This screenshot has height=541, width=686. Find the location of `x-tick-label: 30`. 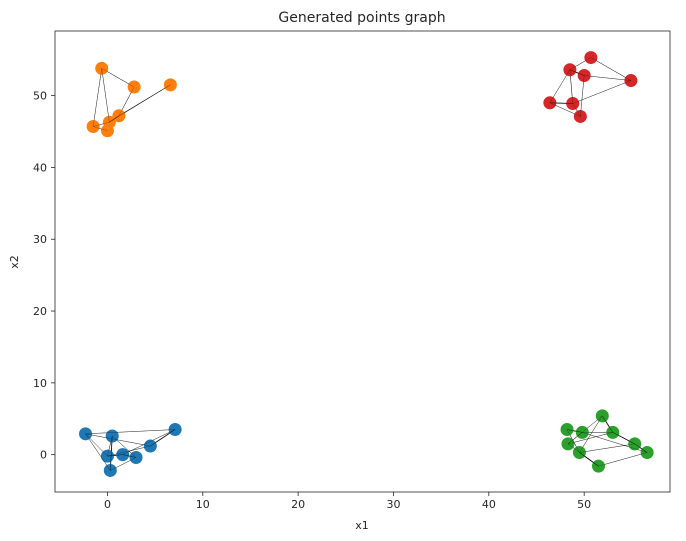

x-tick-label: 30 is located at coordinates (393, 504).